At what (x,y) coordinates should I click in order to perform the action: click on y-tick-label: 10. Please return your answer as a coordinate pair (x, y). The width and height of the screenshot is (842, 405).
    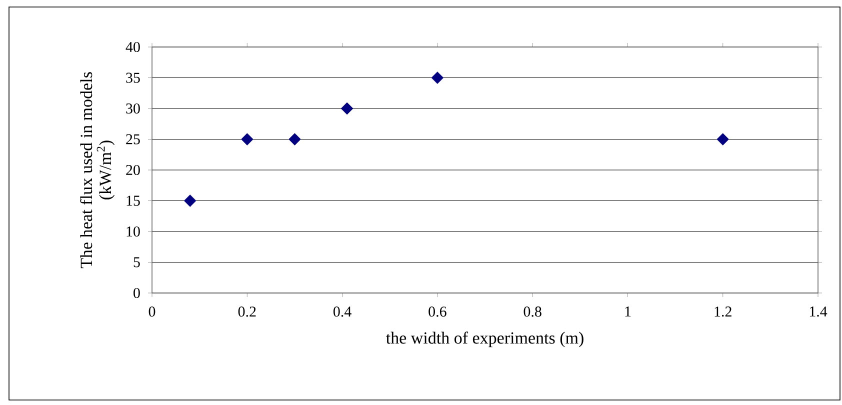
    Looking at the image, I should click on (133, 231).